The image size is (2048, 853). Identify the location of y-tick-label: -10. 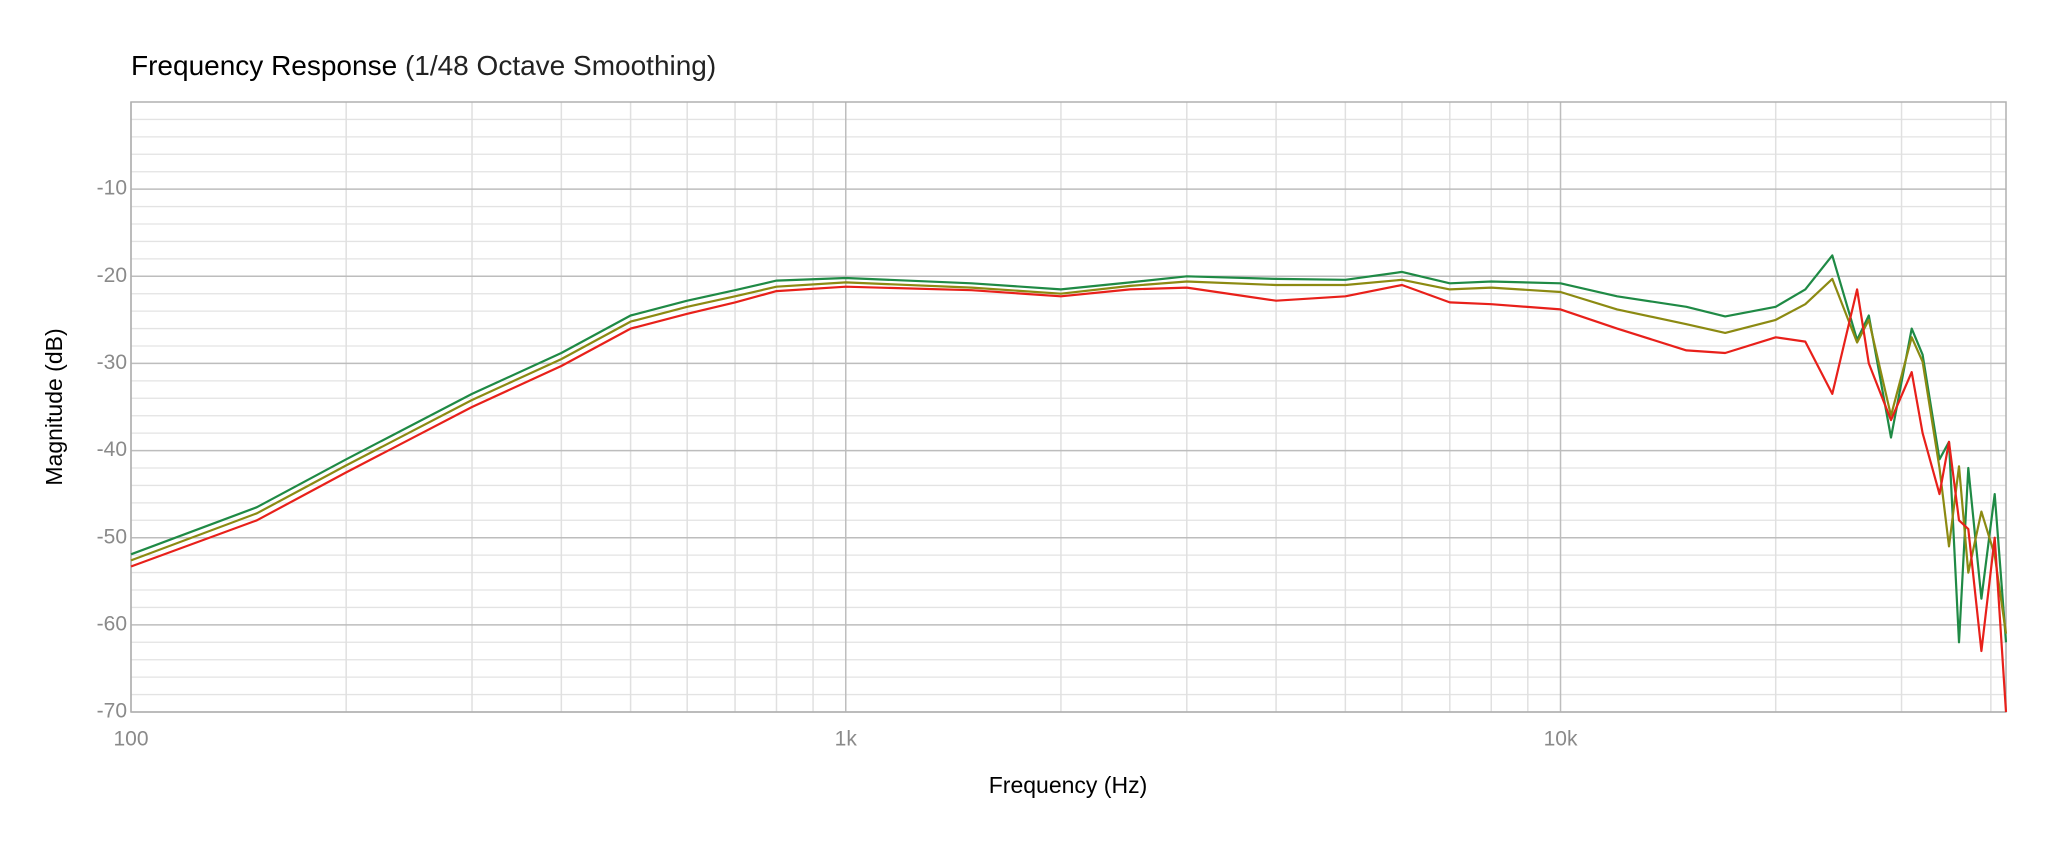
(112, 188).